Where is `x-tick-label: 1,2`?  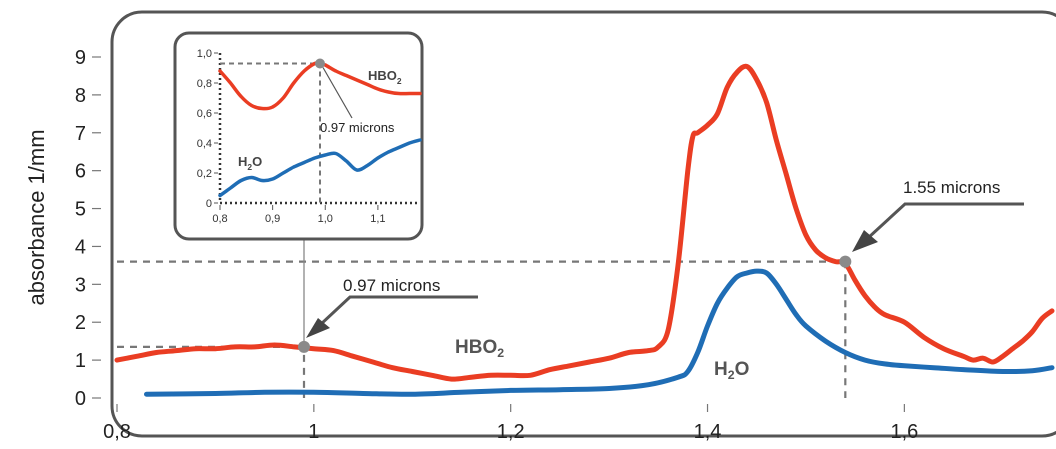 x-tick-label: 1,2 is located at coordinates (511, 432).